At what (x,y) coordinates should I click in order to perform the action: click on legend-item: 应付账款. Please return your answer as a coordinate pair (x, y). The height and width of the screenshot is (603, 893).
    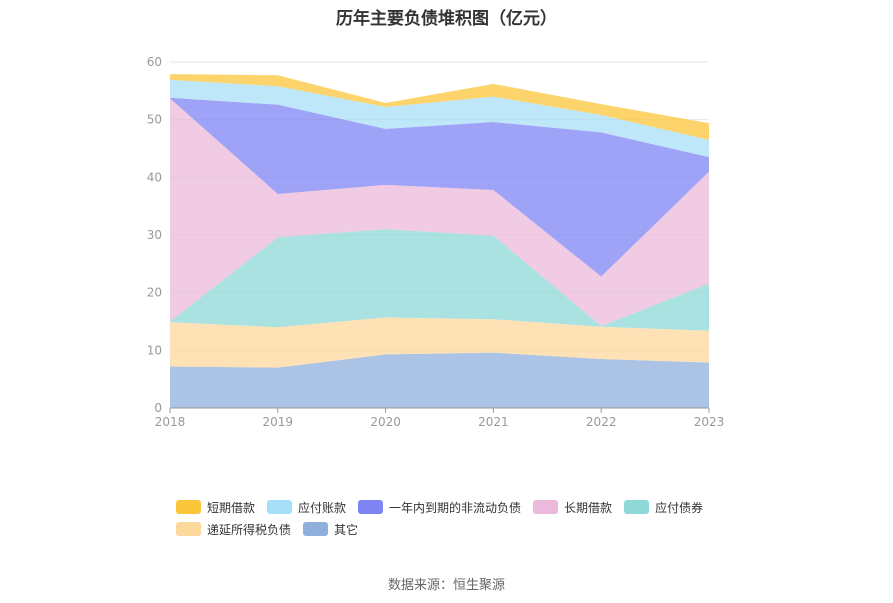
    Looking at the image, I should click on (306, 507).